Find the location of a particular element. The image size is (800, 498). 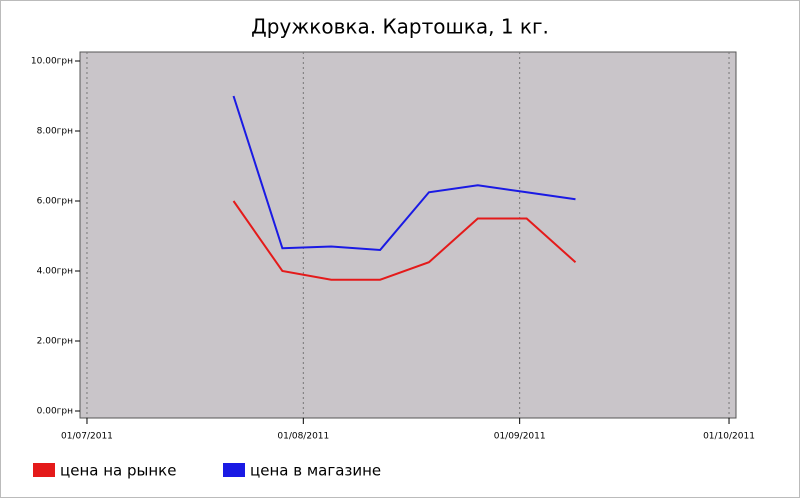

x-tick-label: 01/07/2011 is located at coordinates (87, 437).